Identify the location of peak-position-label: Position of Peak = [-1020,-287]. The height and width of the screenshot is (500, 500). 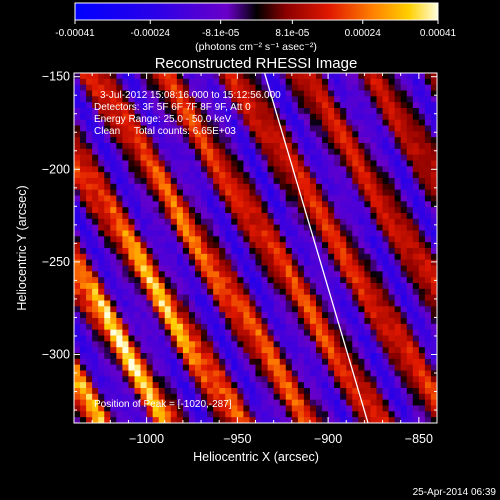
(163, 404).